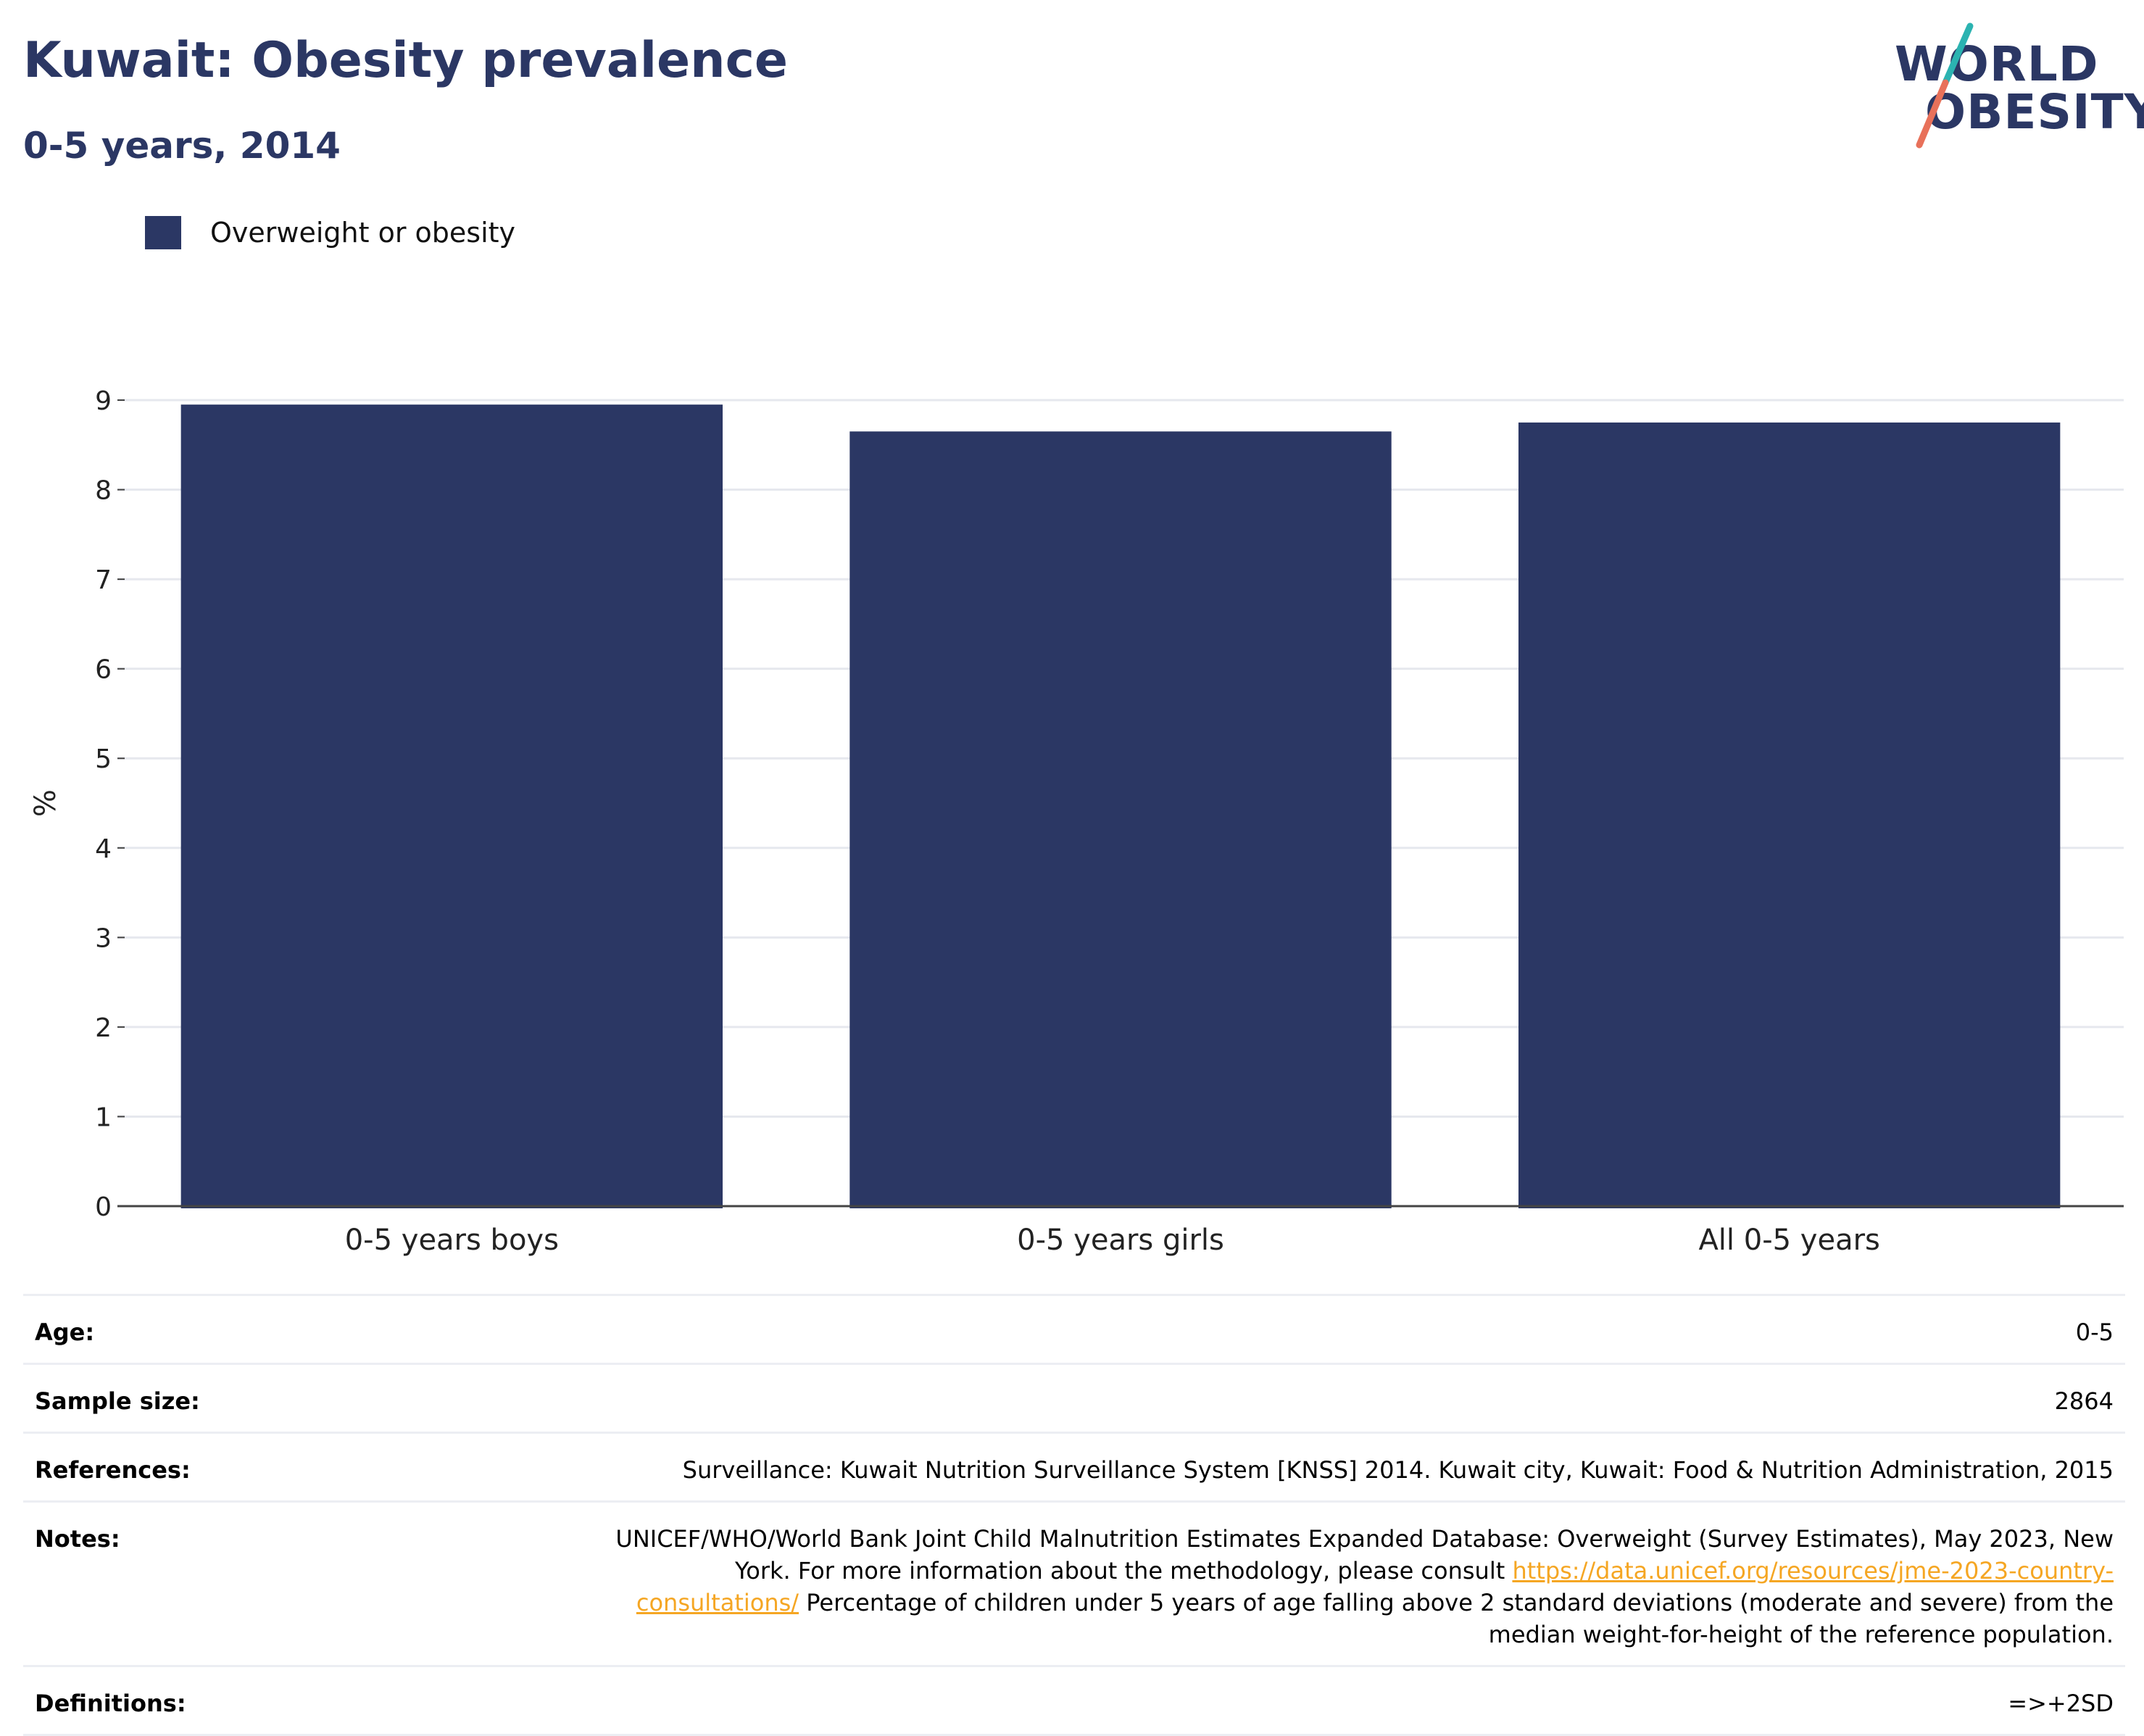  I want to click on references-label: References:, so click(113, 1470).